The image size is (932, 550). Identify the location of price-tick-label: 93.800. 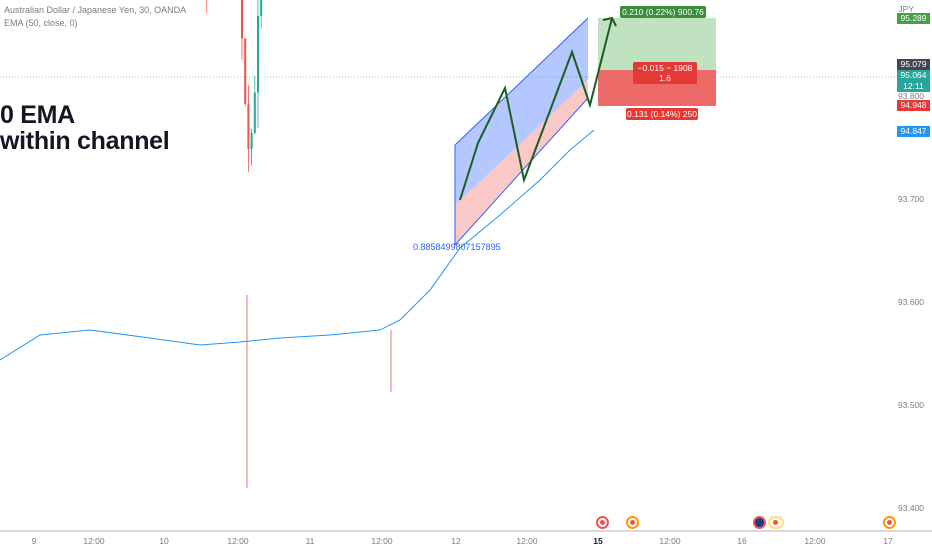
(911, 96).